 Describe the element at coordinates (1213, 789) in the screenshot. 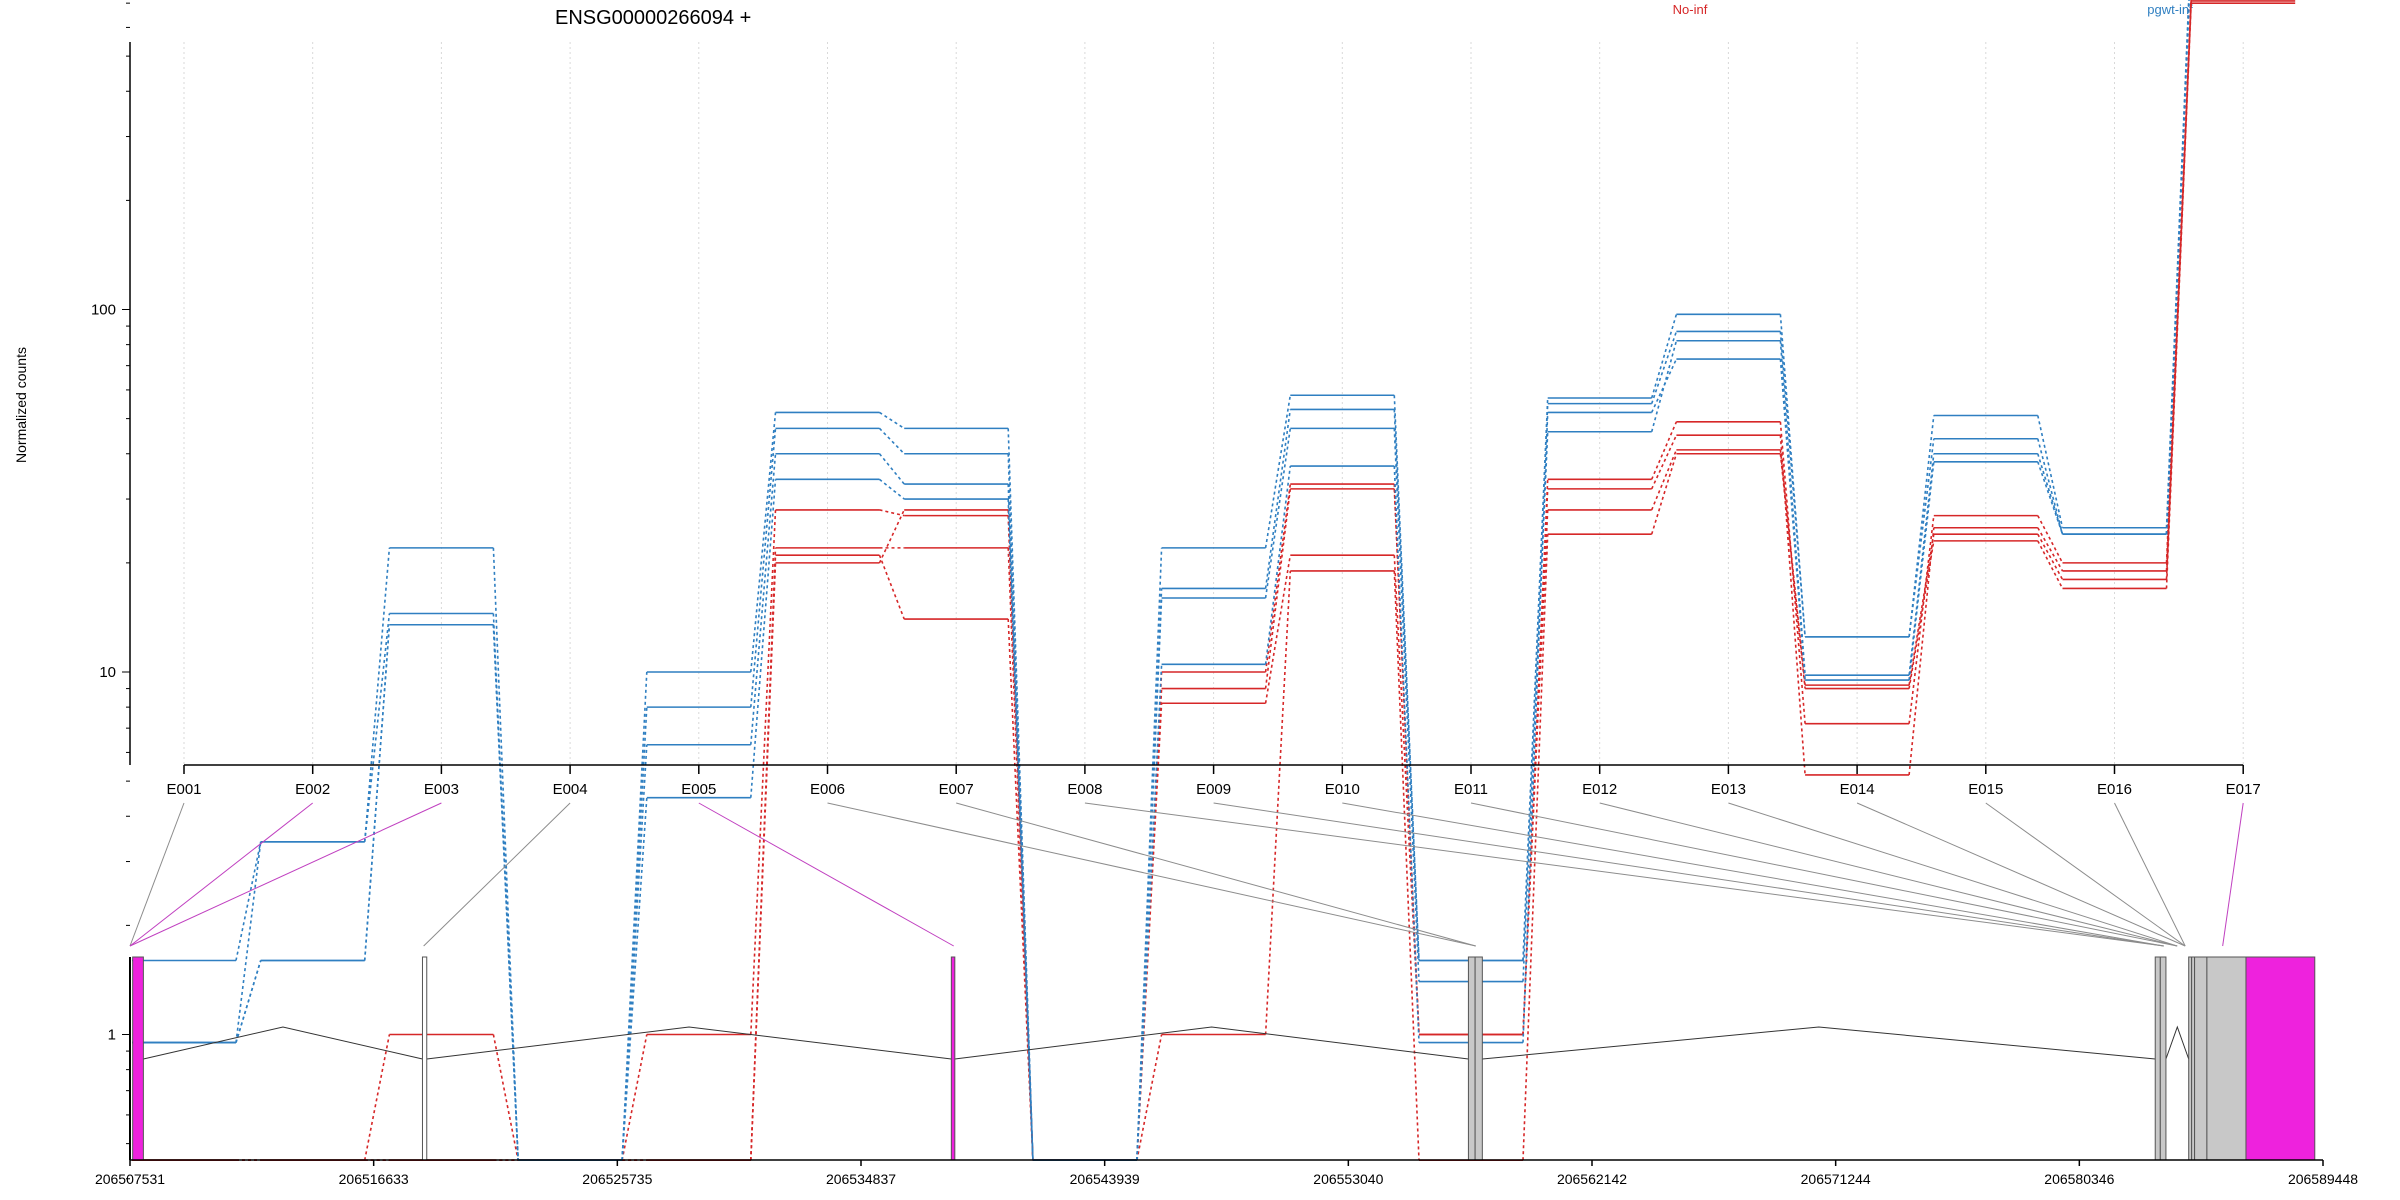

I see `x-tick-label: E009` at that location.